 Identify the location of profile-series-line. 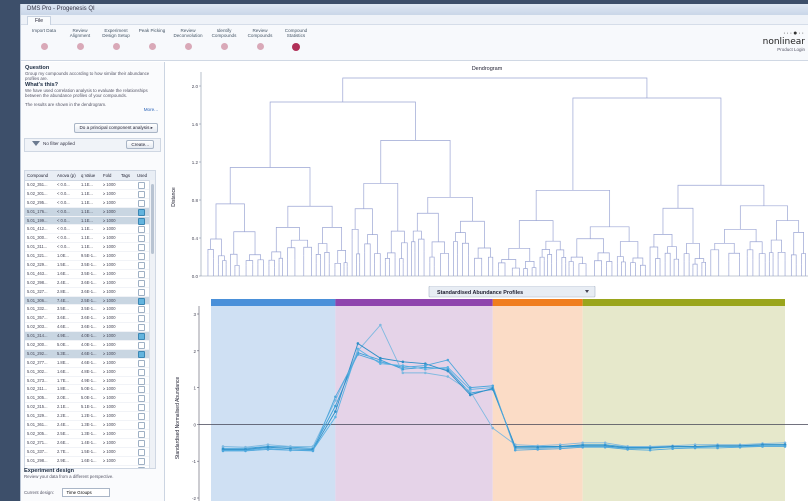
(504, 402).